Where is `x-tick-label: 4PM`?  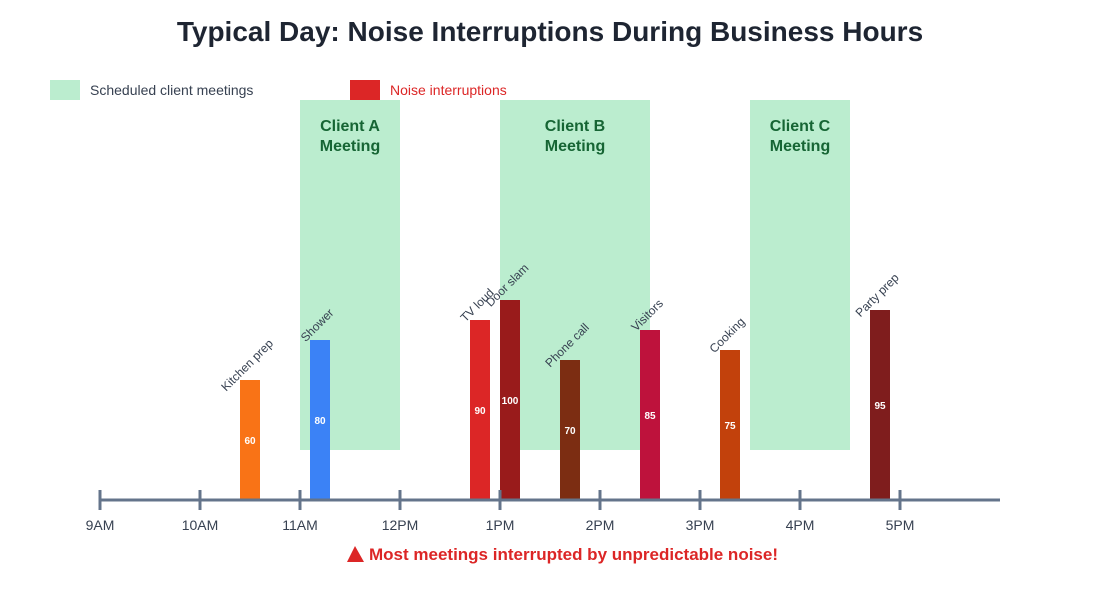 x-tick-label: 4PM is located at coordinates (800, 525).